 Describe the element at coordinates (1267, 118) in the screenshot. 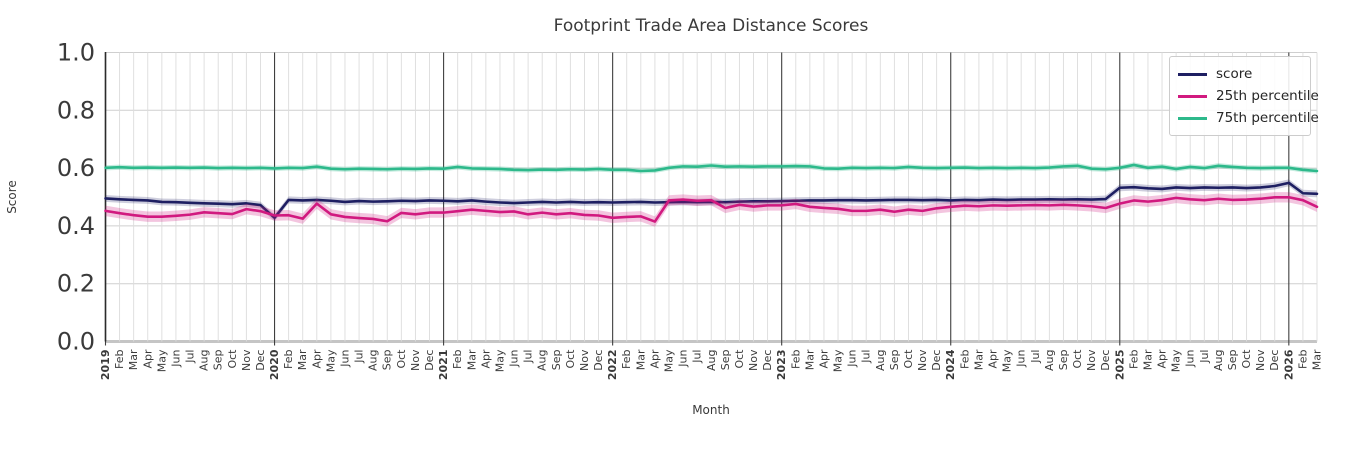

I see `legend-label: 75th percentile` at that location.